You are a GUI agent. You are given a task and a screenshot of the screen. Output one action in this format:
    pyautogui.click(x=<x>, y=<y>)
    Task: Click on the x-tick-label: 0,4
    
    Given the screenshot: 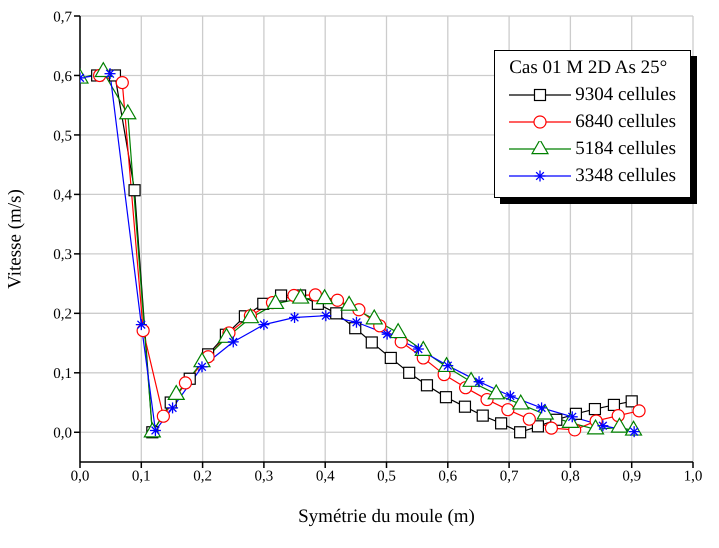 What is the action you would take?
    pyautogui.click(x=326, y=476)
    